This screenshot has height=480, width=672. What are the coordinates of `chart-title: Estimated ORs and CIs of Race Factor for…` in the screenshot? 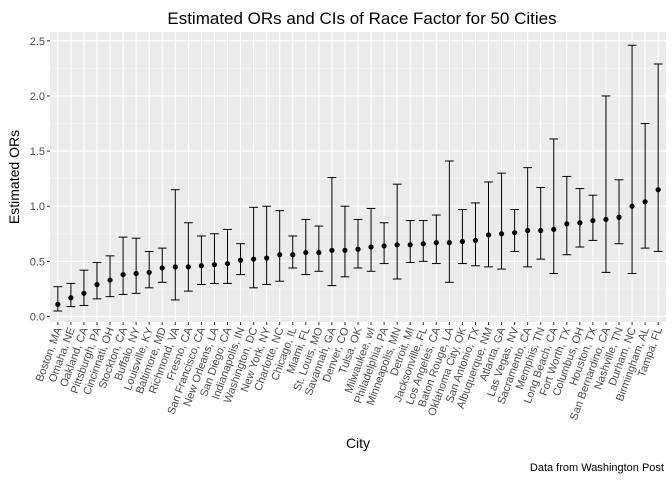 It's located at (361, 18).